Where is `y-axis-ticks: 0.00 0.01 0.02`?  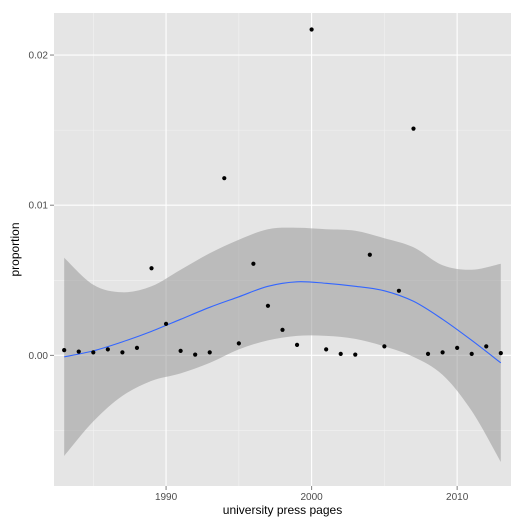 y-axis-ticks: 0.00 0.01 0.02 is located at coordinates (41, 206).